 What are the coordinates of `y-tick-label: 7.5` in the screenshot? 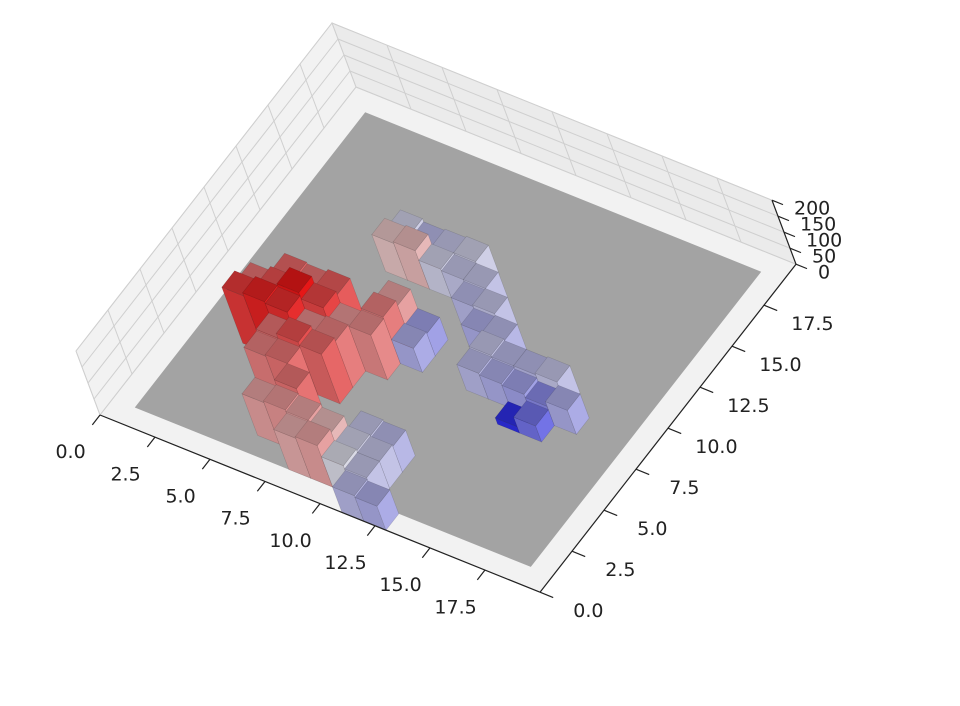 It's located at (684, 488).